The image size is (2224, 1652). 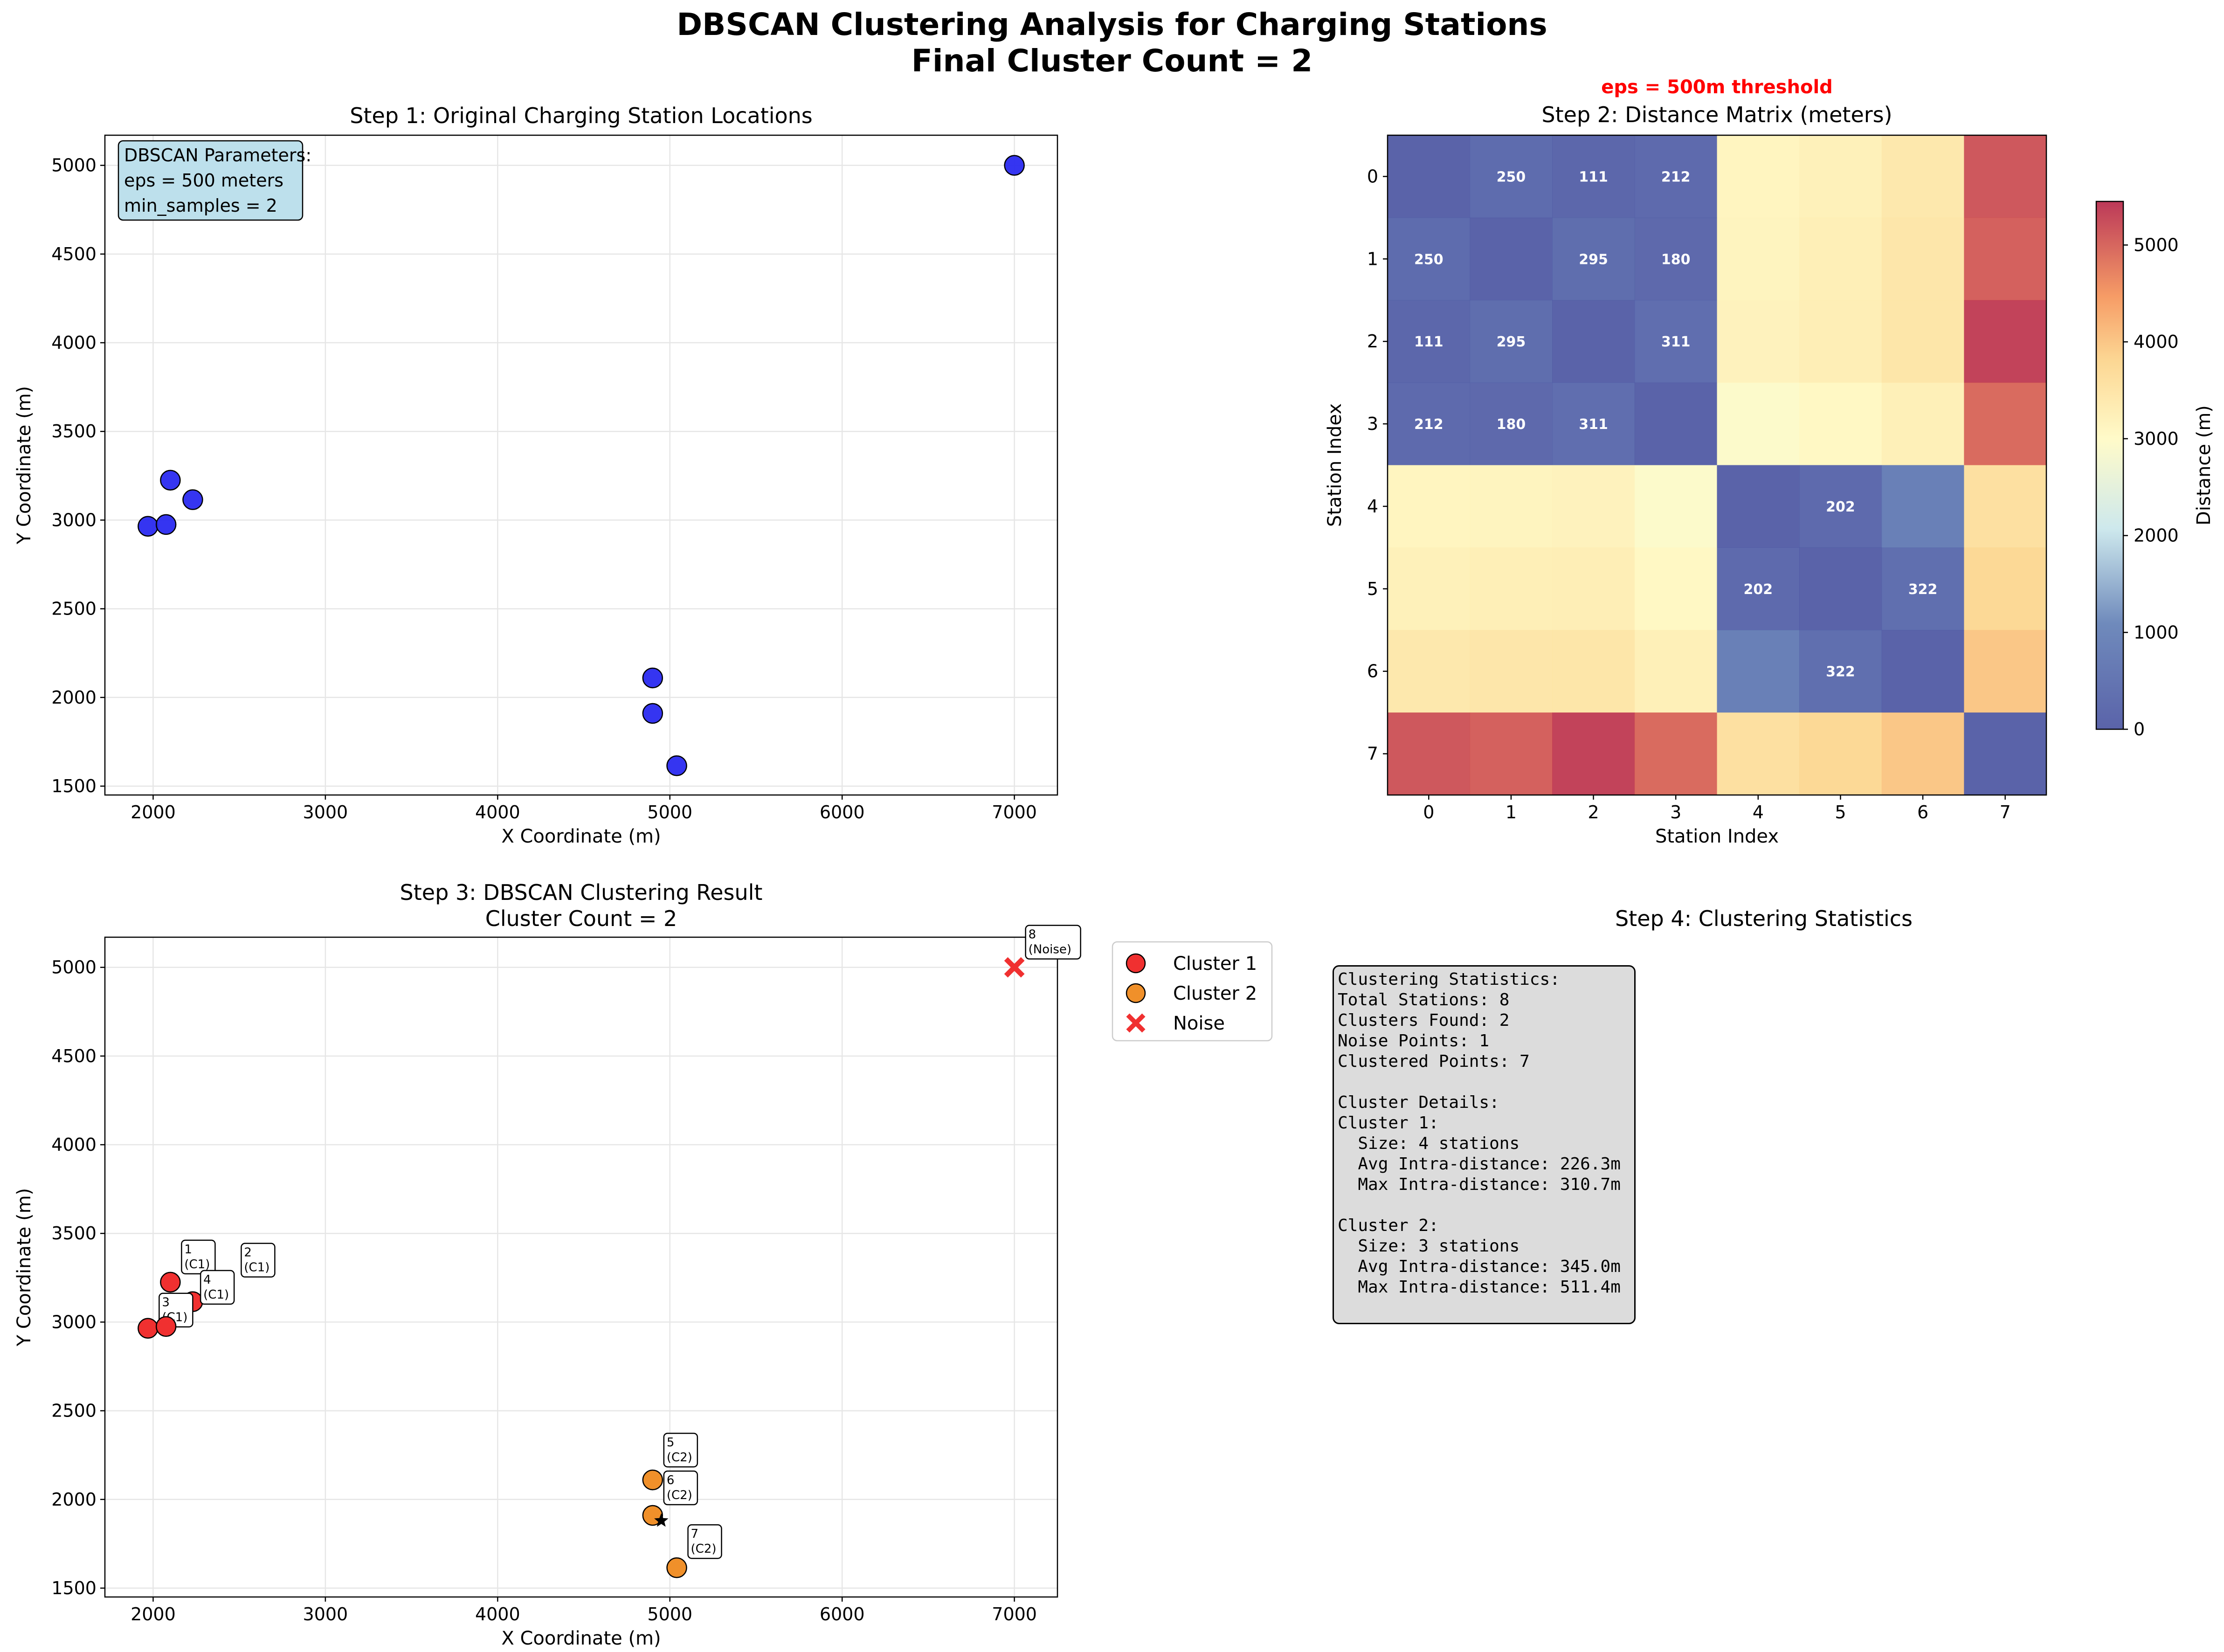 I want to click on heatmap-cell-label: 250, so click(x=1429, y=259).